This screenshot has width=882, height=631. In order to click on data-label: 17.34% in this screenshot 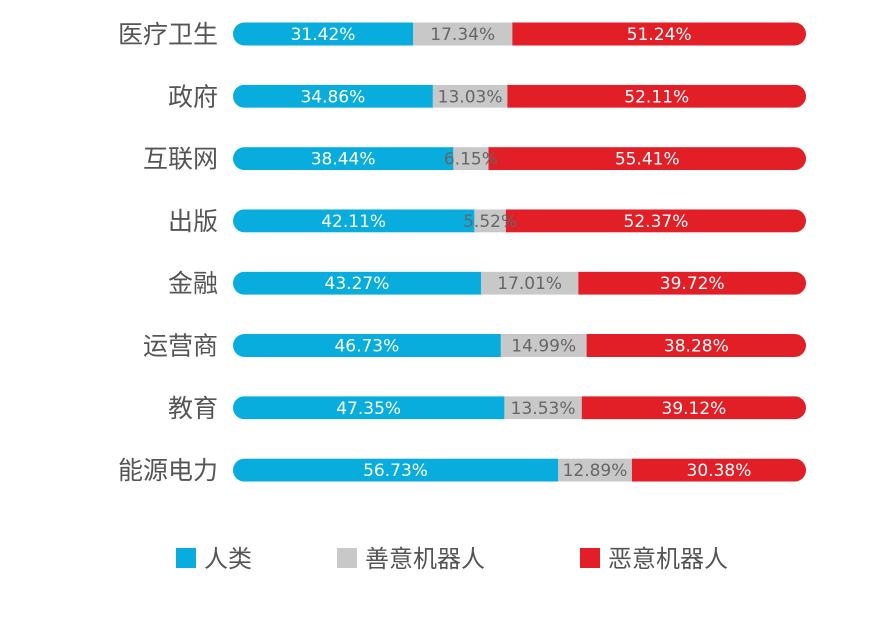, I will do `click(462, 35)`.